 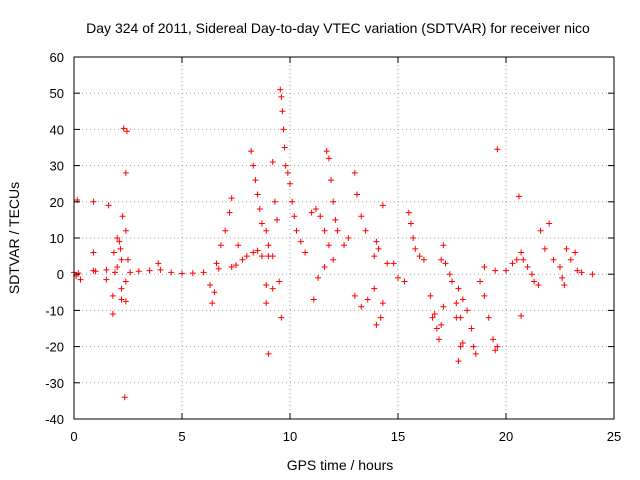 I want to click on y-tick-label: -30, so click(x=54, y=383).